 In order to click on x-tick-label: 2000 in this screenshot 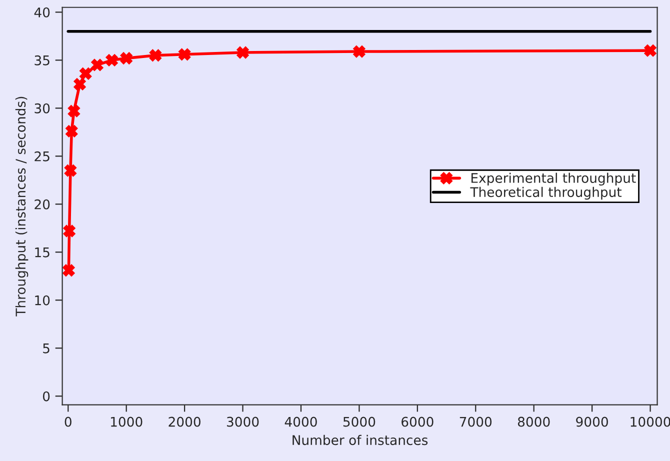, I will do `click(184, 421)`.